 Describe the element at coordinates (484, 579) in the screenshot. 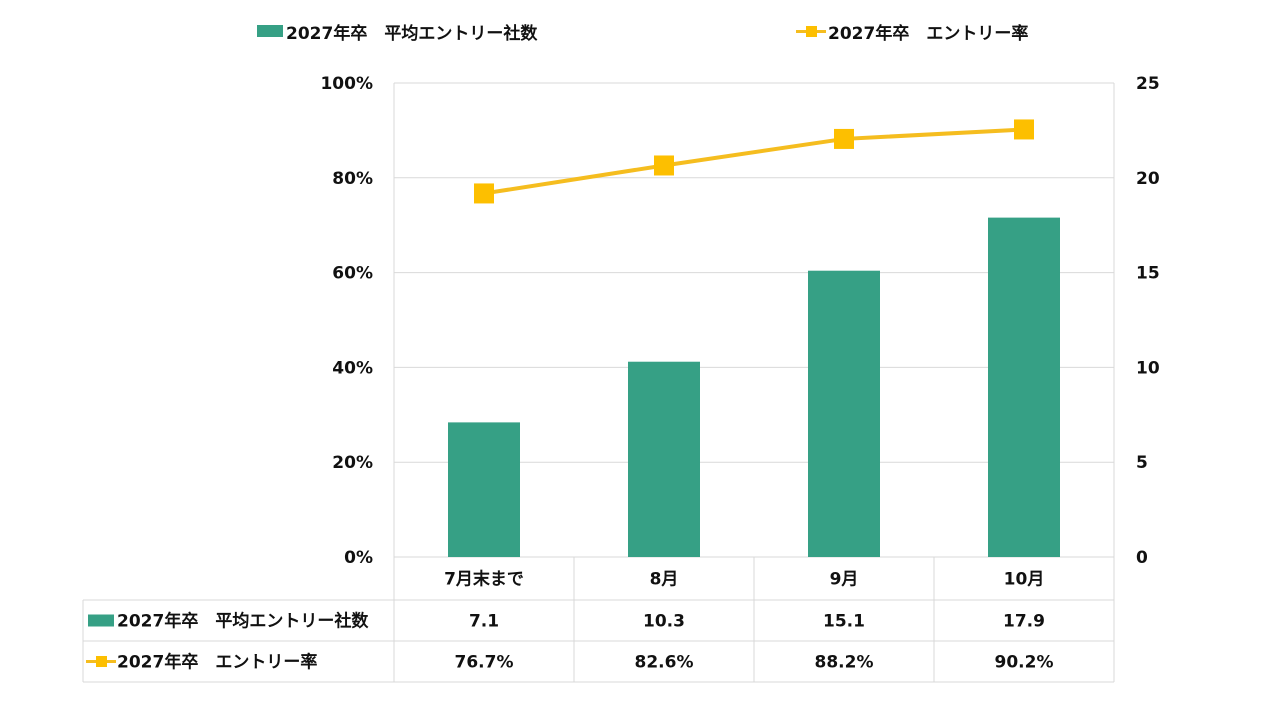

I see `x-category-label: 7月末まで` at that location.